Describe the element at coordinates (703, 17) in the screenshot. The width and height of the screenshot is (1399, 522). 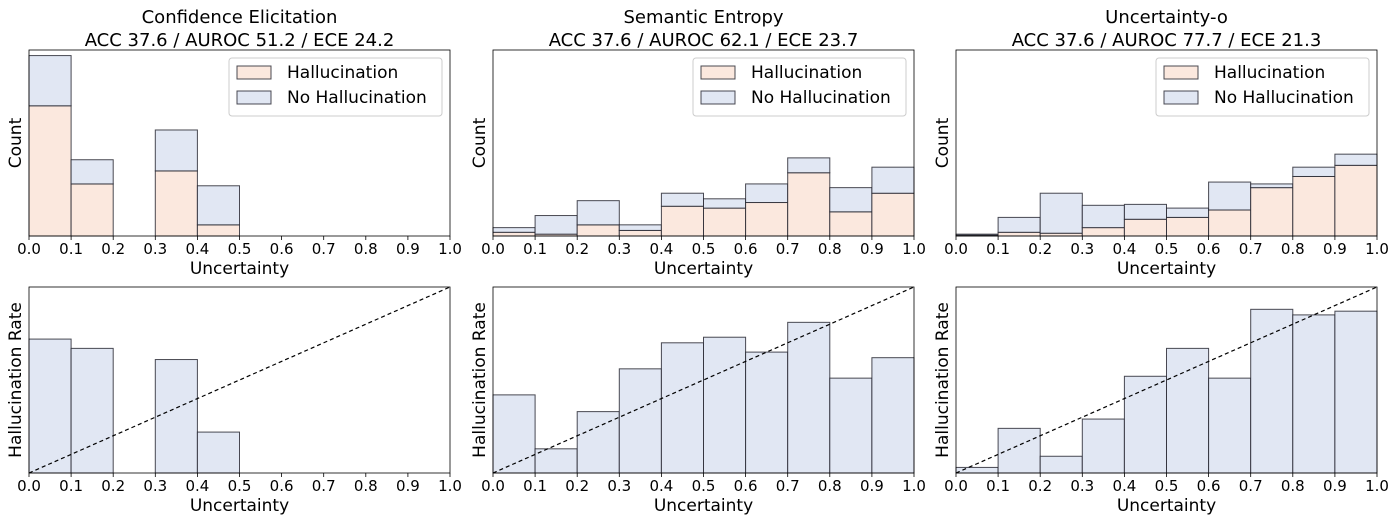
I see `chart-title: Semantic Entropy` at that location.